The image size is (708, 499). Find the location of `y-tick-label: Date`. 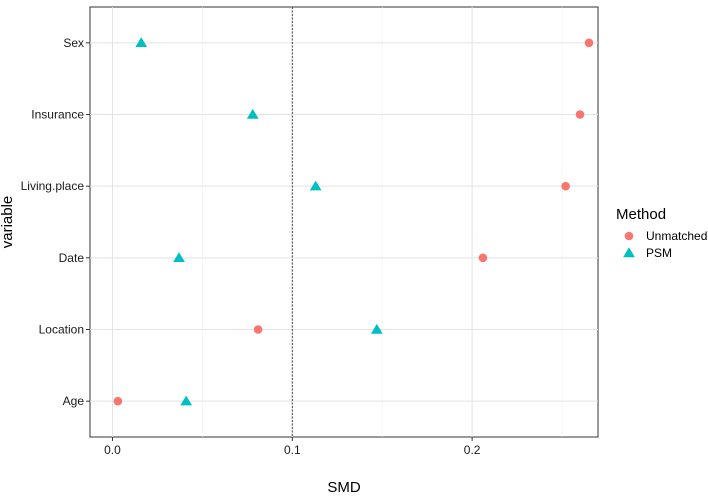

y-tick-label: Date is located at coordinates (72, 258).